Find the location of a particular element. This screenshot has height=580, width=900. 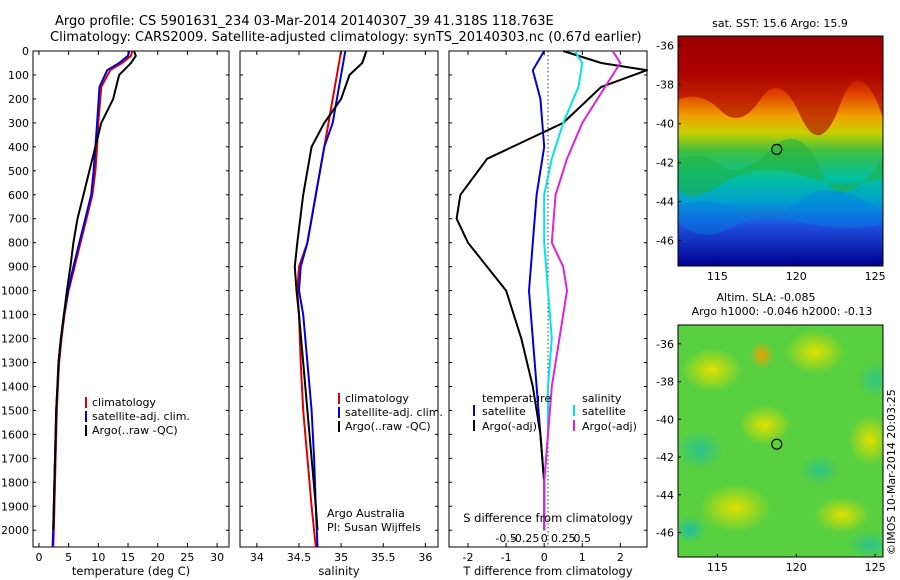

series-line-salinity-argo-adj- is located at coordinates (582, 290).